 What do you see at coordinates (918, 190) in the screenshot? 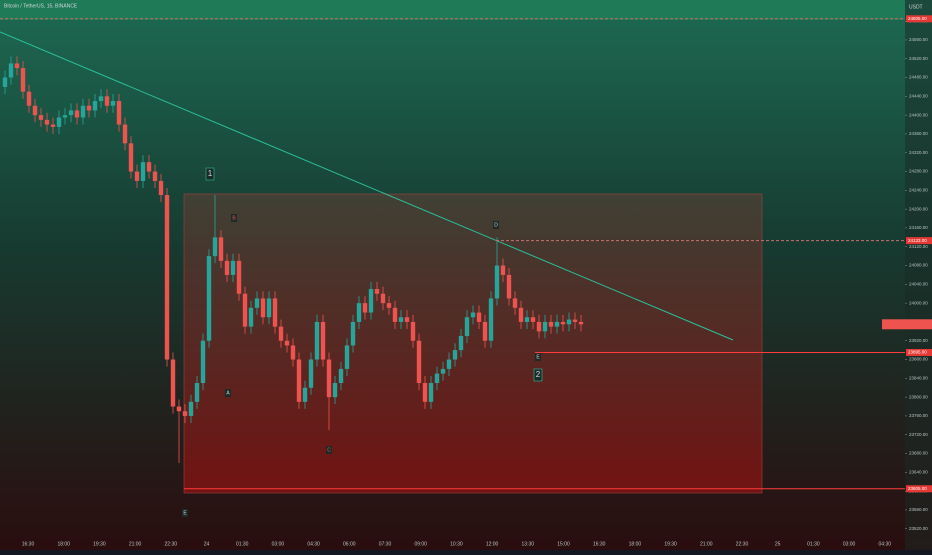
I see `y-tick-label: 24240.00` at bounding box center [918, 190].